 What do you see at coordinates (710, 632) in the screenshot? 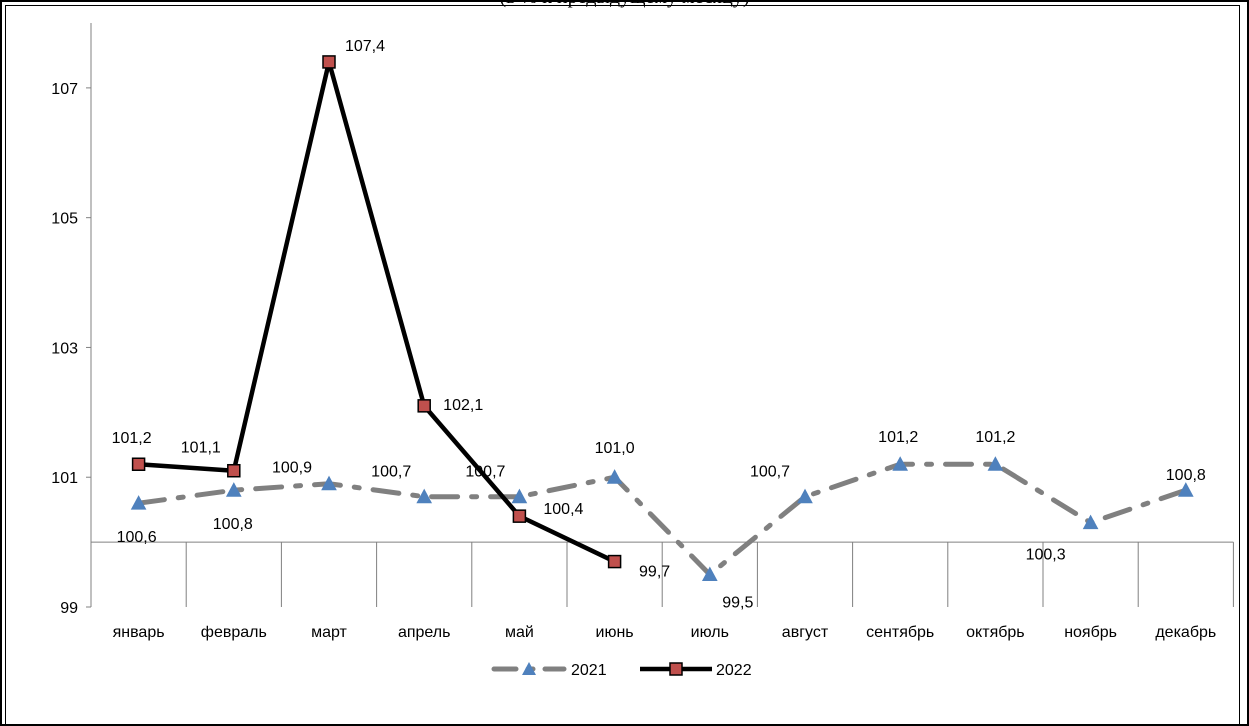
I see `x-tick-label: июль` at bounding box center [710, 632].